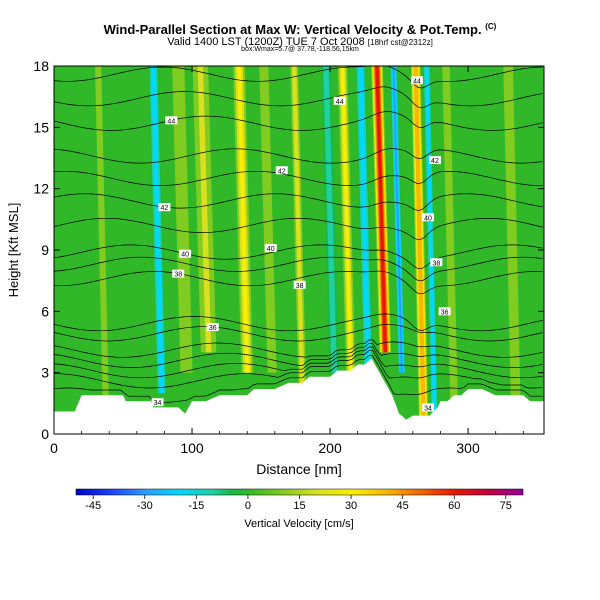 Image resolution: width=600 pixels, height=600 pixels. Describe the element at coordinates (299, 506) in the screenshot. I see `colorbar-tick-label: 15` at that location.